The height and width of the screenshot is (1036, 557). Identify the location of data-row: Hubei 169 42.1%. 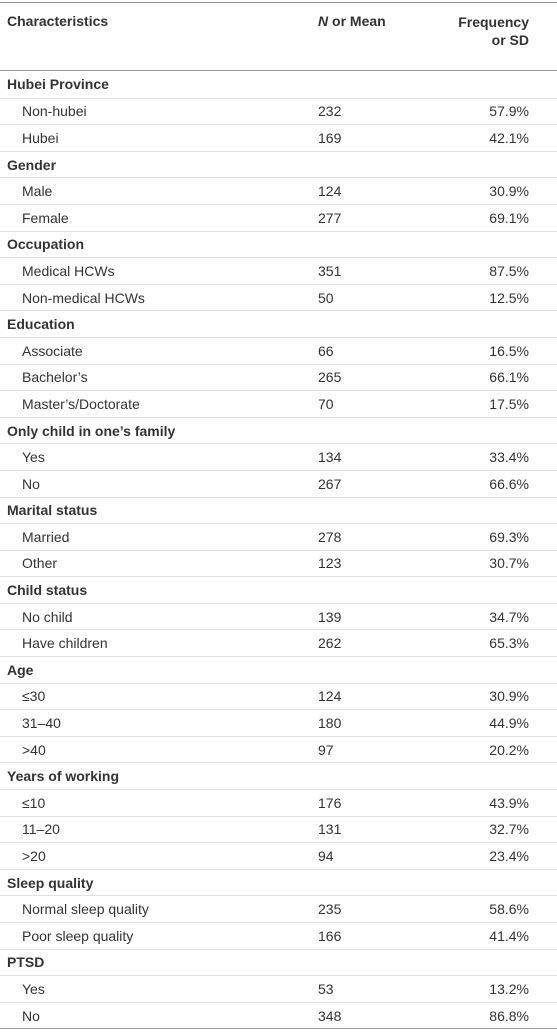
(278, 137).